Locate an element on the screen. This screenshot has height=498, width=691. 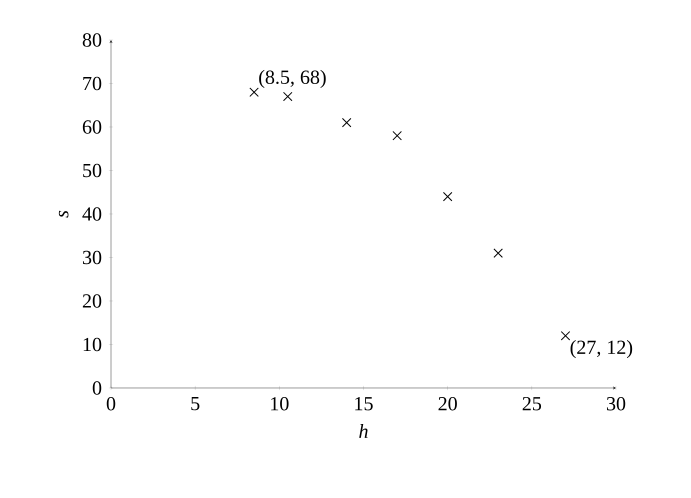
y-tick-label: 50 is located at coordinates (92, 171).